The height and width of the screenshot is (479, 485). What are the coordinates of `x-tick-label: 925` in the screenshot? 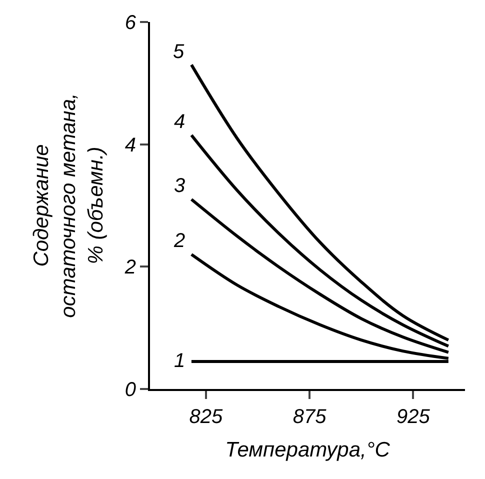 It's located at (413, 417).